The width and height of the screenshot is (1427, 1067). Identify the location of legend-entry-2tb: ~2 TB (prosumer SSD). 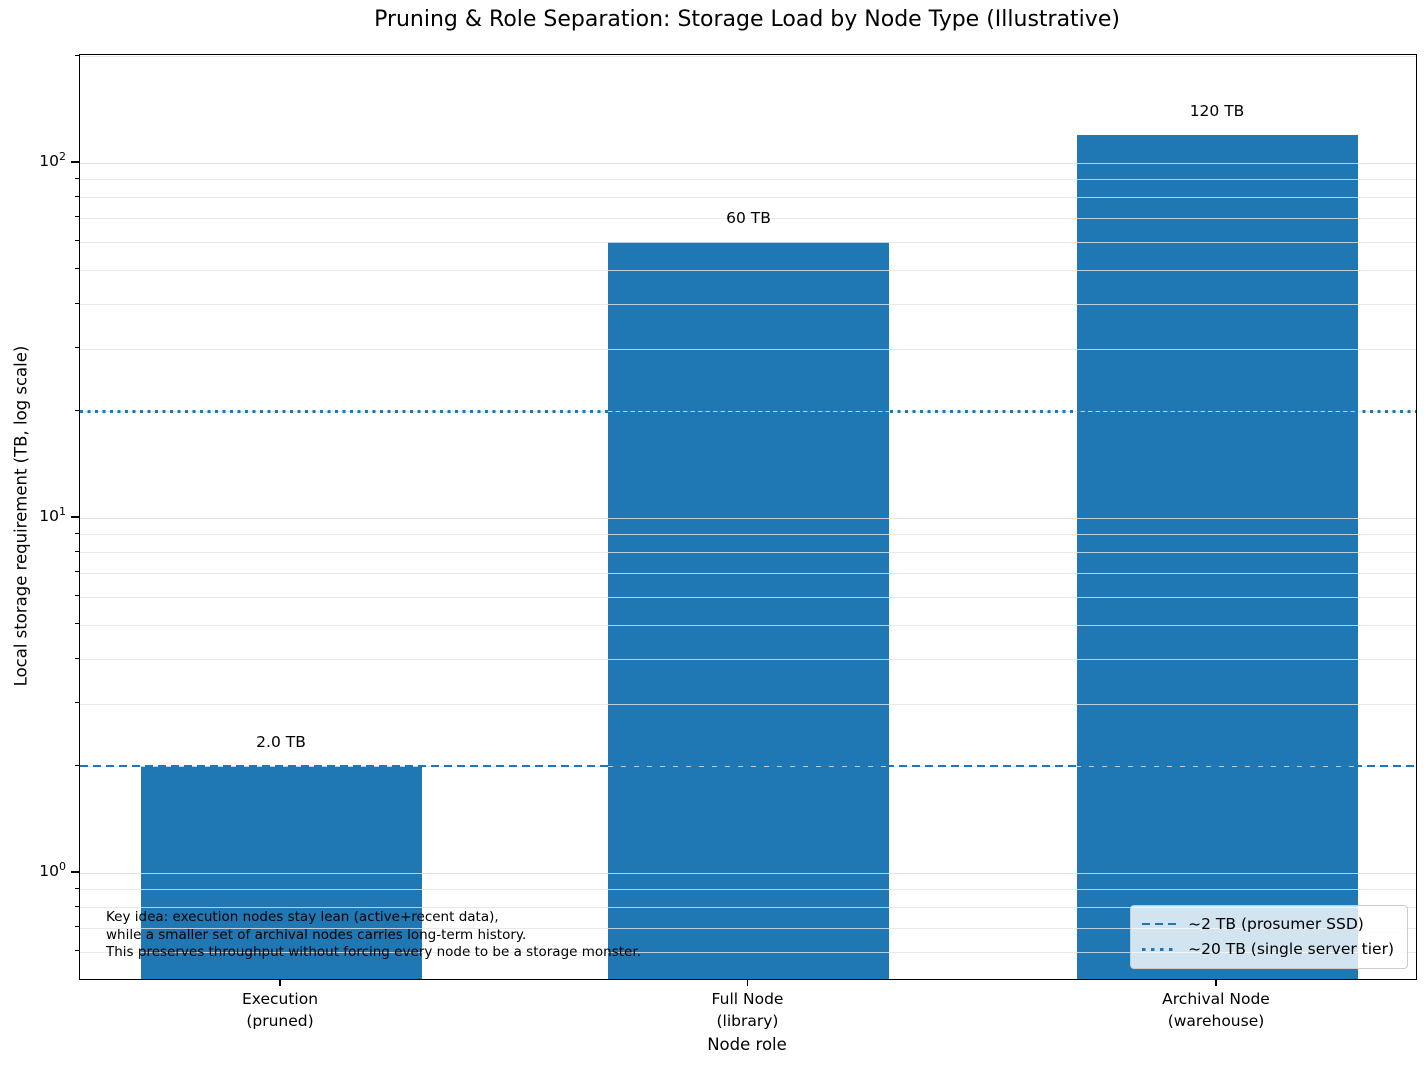
(1268, 924).